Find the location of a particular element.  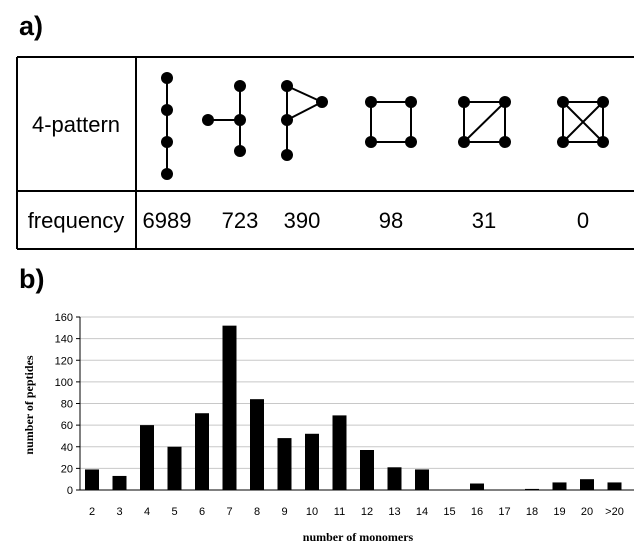

x-tick-label: 5 is located at coordinates (174, 512).